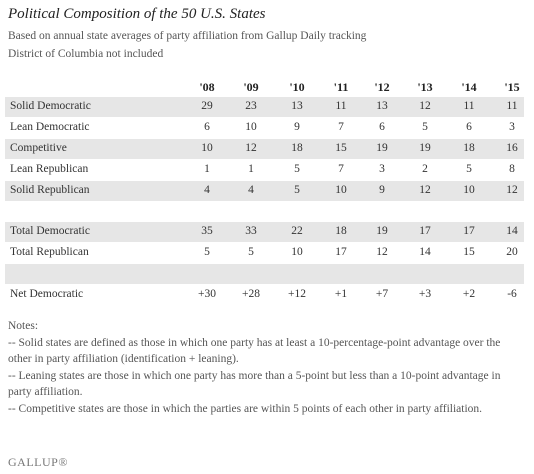  What do you see at coordinates (207, 231) in the screenshot?
I see `table-cell: 35` at bounding box center [207, 231].